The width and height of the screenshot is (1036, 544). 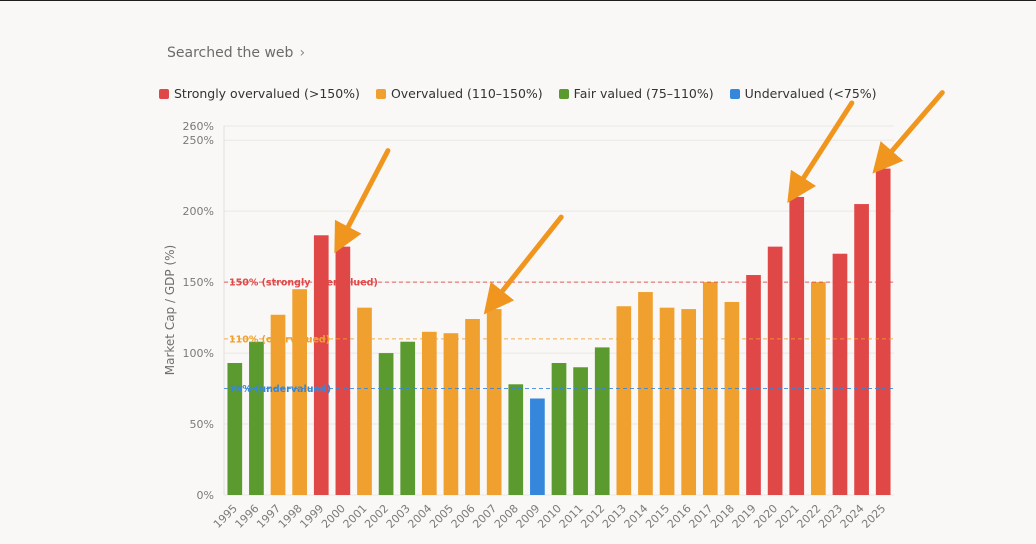 What do you see at coordinates (765, 516) in the screenshot?
I see `x-tick-label: 2020` at bounding box center [765, 516].